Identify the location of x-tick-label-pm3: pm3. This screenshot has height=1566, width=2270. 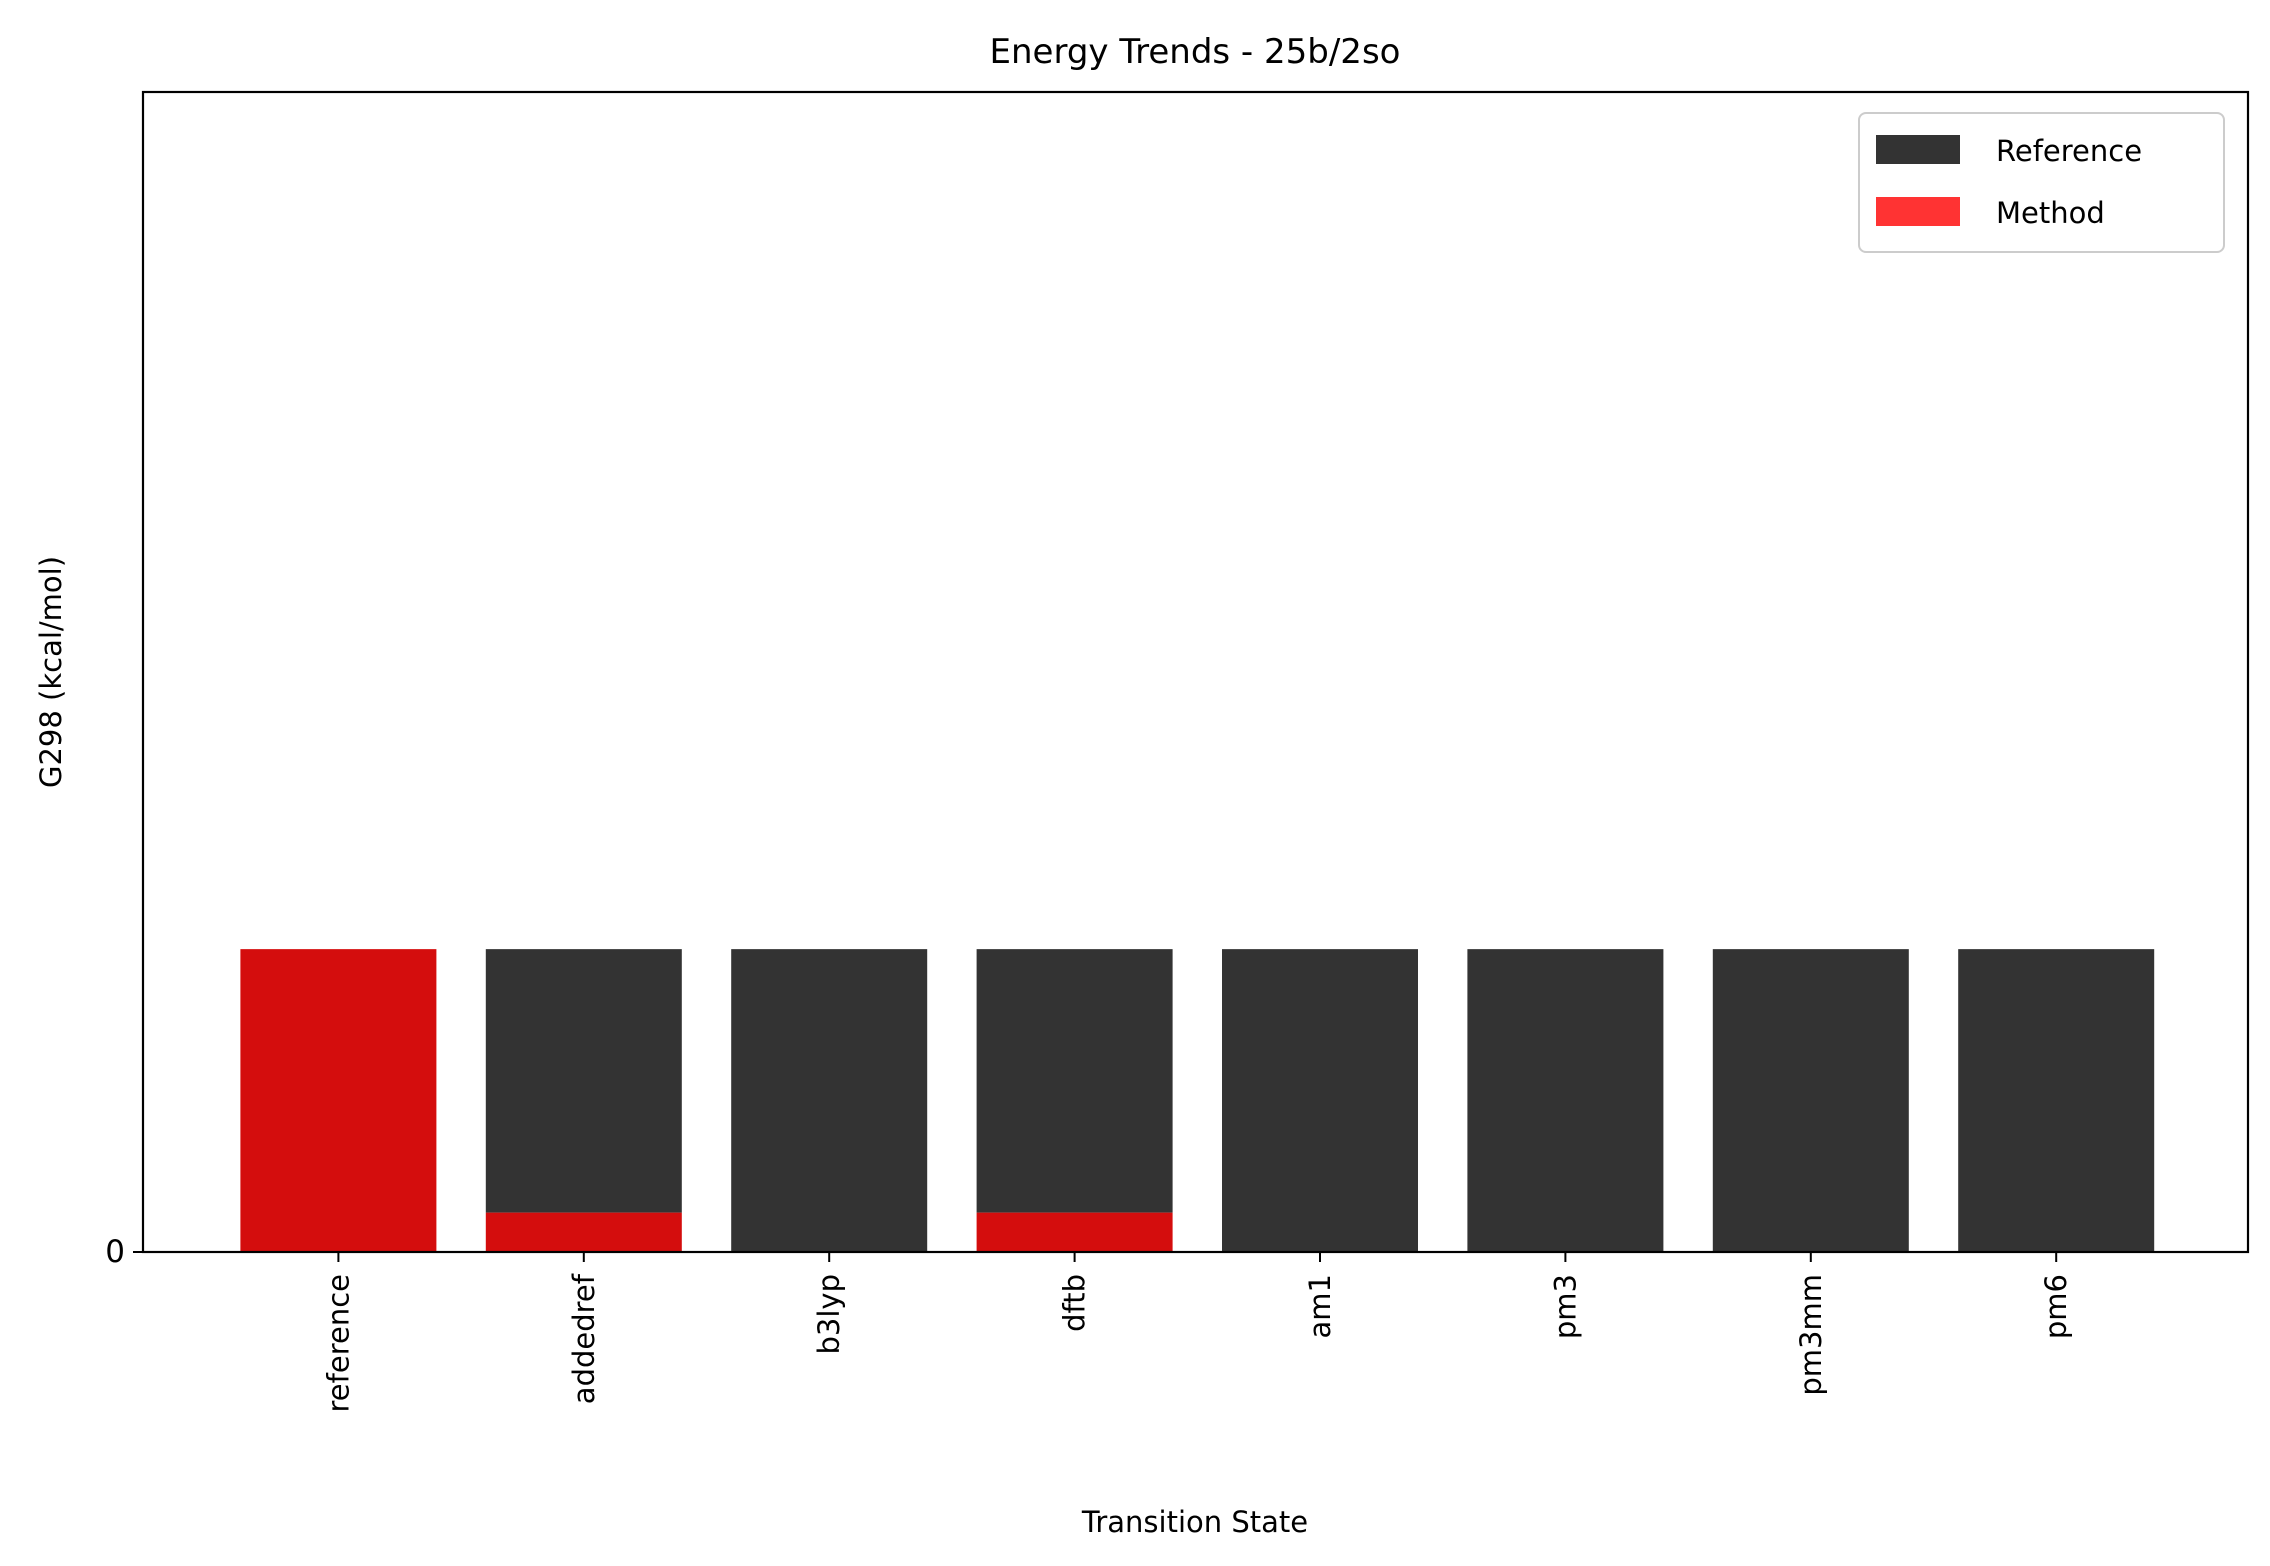
(1565, 1306).